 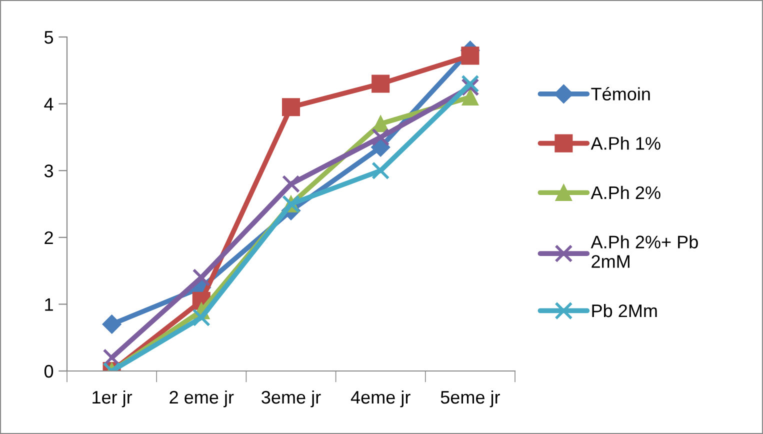 What do you see at coordinates (112, 399) in the screenshot?
I see `x-tick-label: 1er jr` at bounding box center [112, 399].